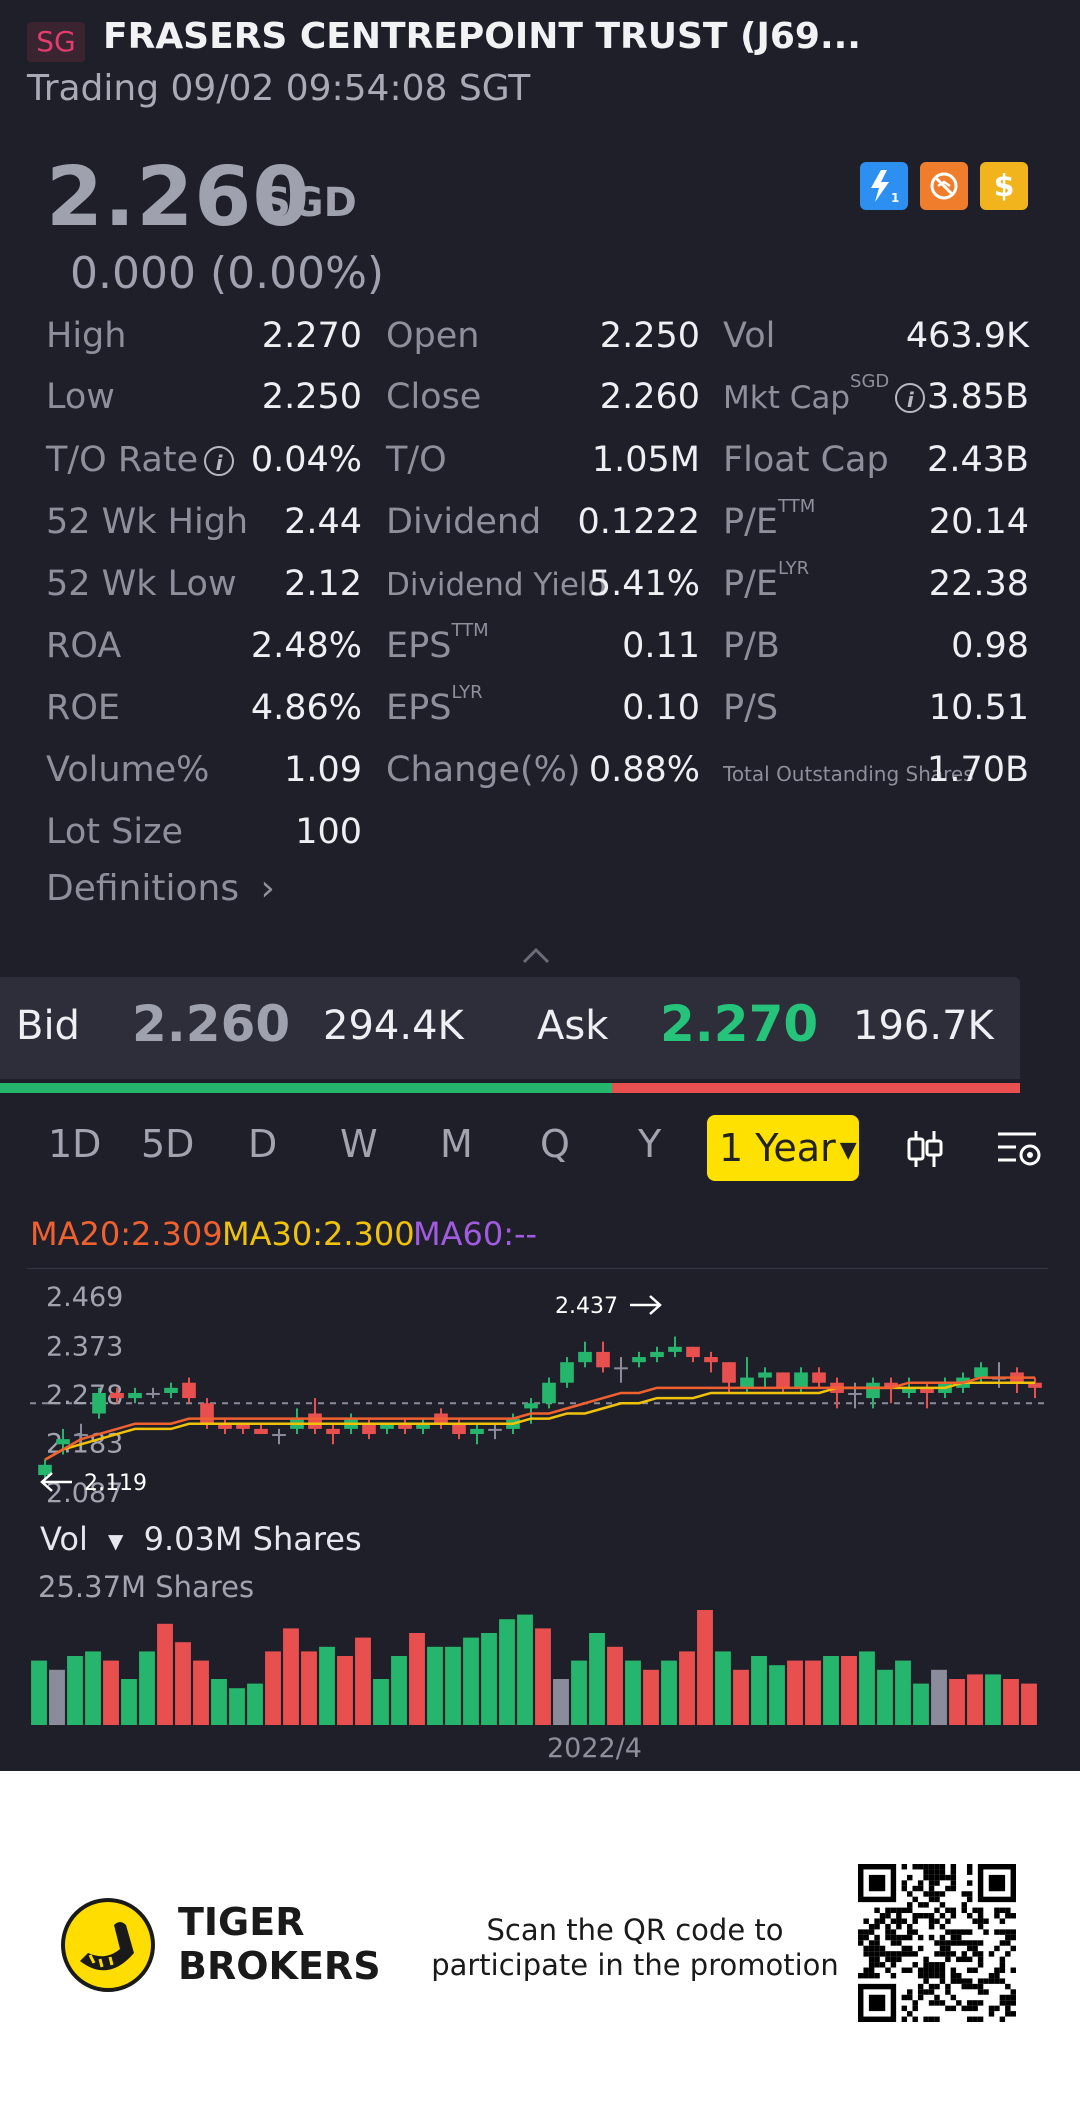 The width and height of the screenshot is (1080, 2118). What do you see at coordinates (80, 397) in the screenshot?
I see `stat-label: Low` at bounding box center [80, 397].